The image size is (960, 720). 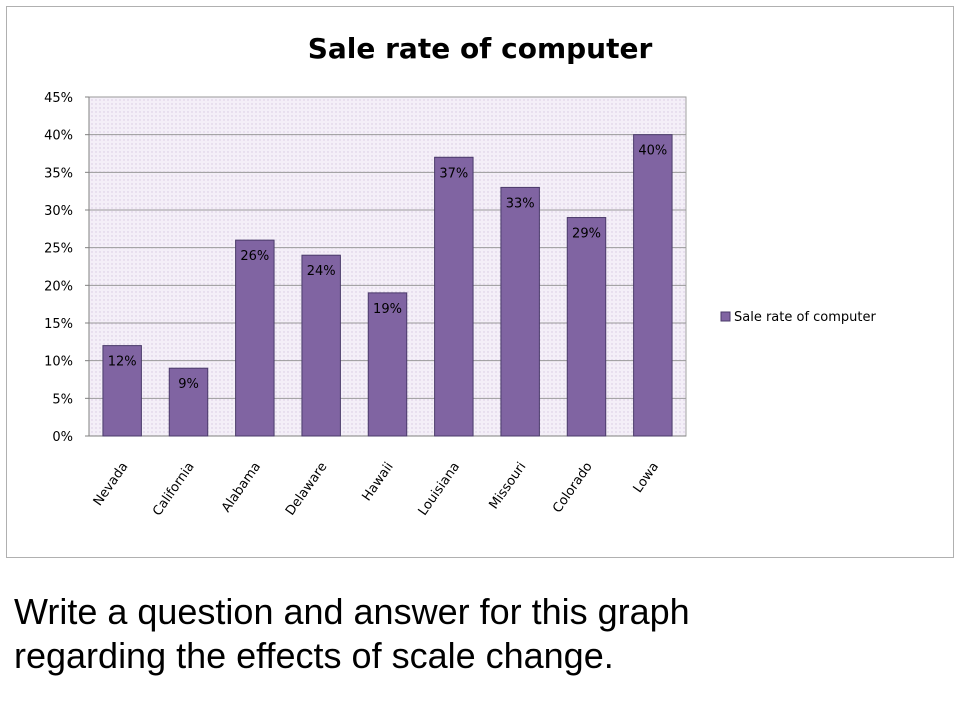 I want to click on xtick-label: Alabama, so click(x=241, y=488).